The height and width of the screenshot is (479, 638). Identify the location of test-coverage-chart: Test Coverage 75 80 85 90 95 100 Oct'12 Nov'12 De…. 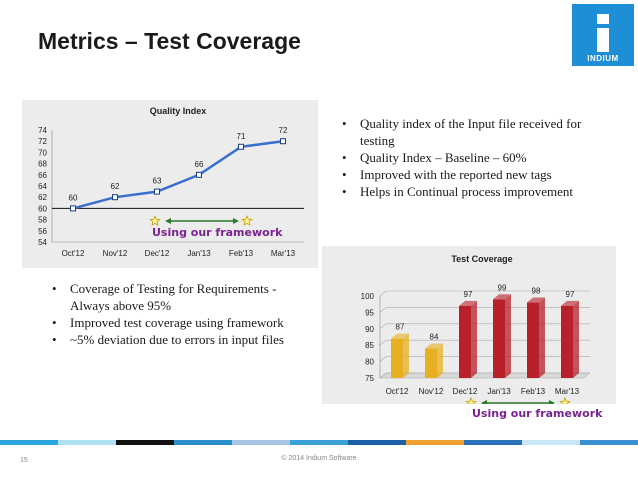
(476, 329).